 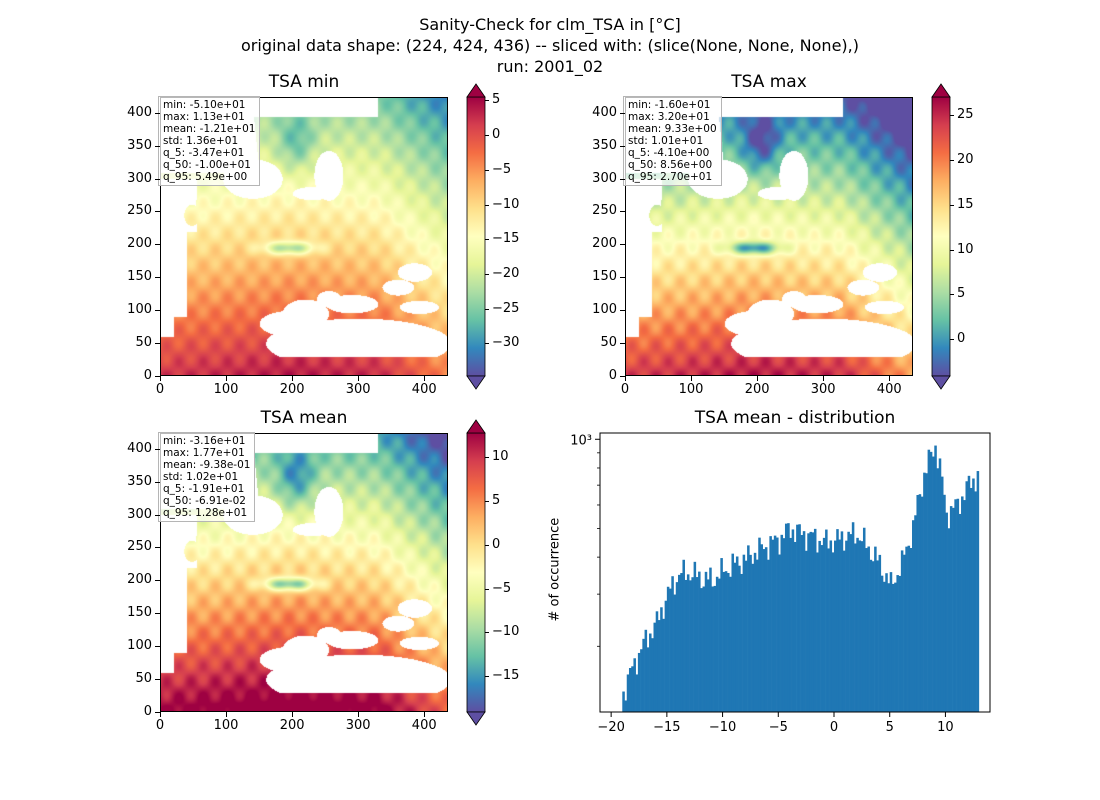 What do you see at coordinates (201, 141) in the screenshot?
I see `stats-line: std: 1.36e+01` at bounding box center [201, 141].